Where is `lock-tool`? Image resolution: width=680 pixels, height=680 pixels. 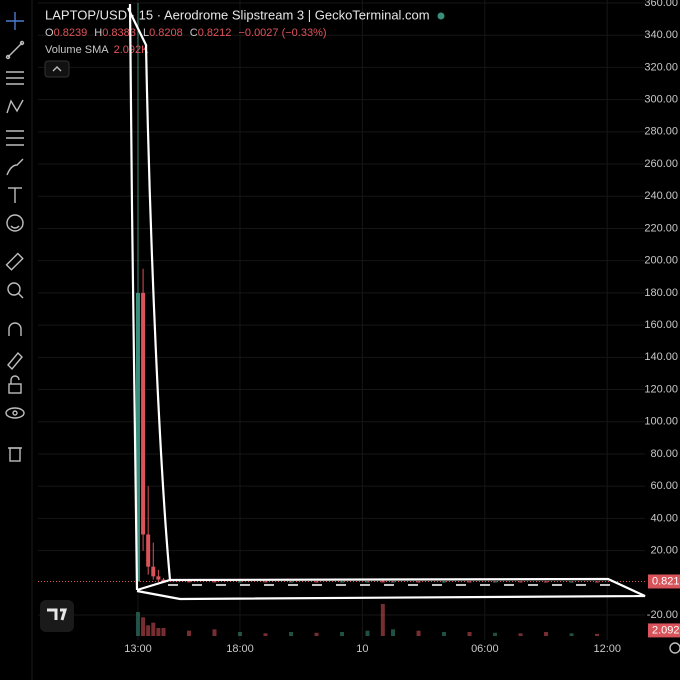 lock-tool is located at coordinates (15, 384).